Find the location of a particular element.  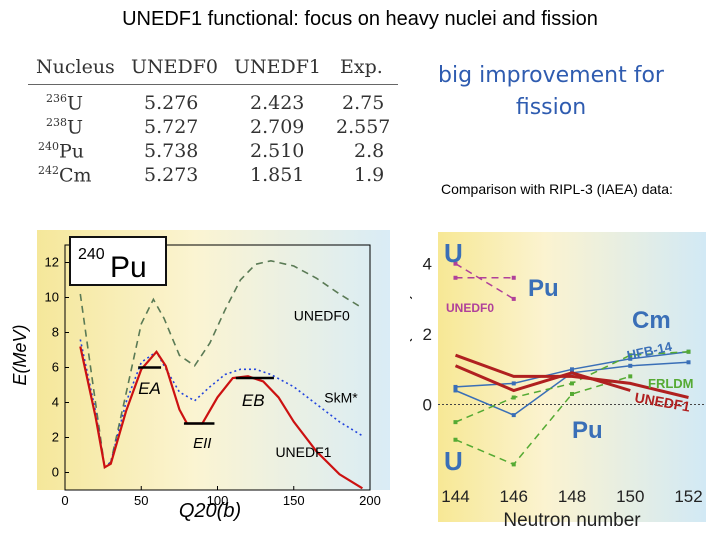

table-cell-nucleus: 238U is located at coordinates (65, 127).